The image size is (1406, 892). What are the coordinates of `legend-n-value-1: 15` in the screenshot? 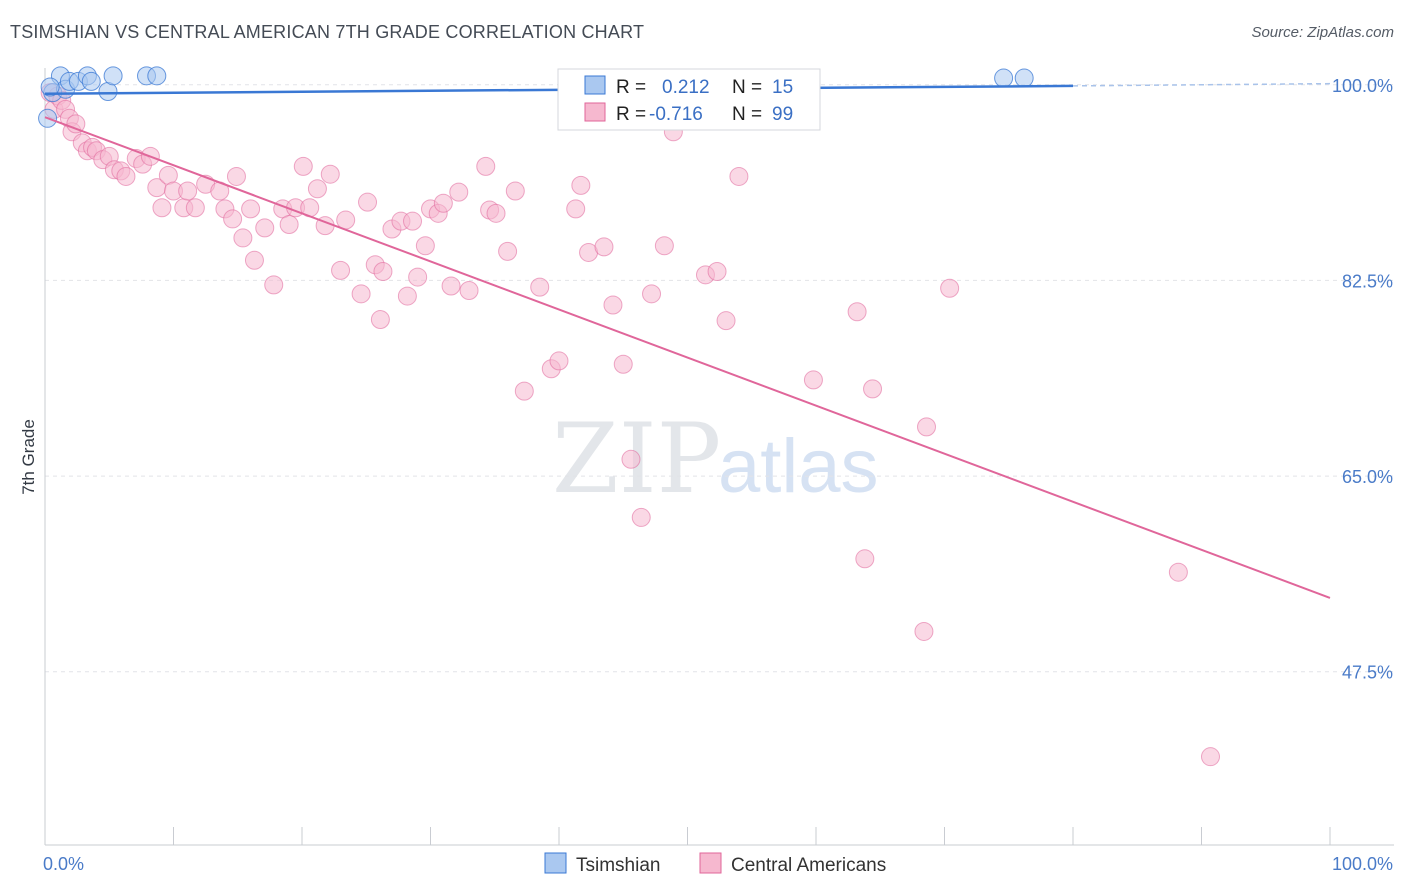 It's located at (782, 87).